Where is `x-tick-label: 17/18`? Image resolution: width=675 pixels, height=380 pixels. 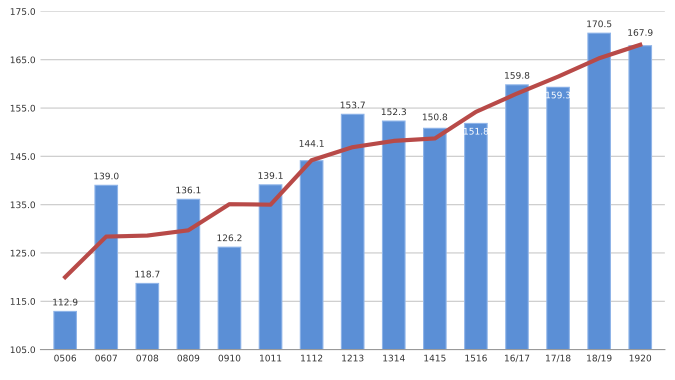
x-tick-label: 17/18 is located at coordinates (558, 358).